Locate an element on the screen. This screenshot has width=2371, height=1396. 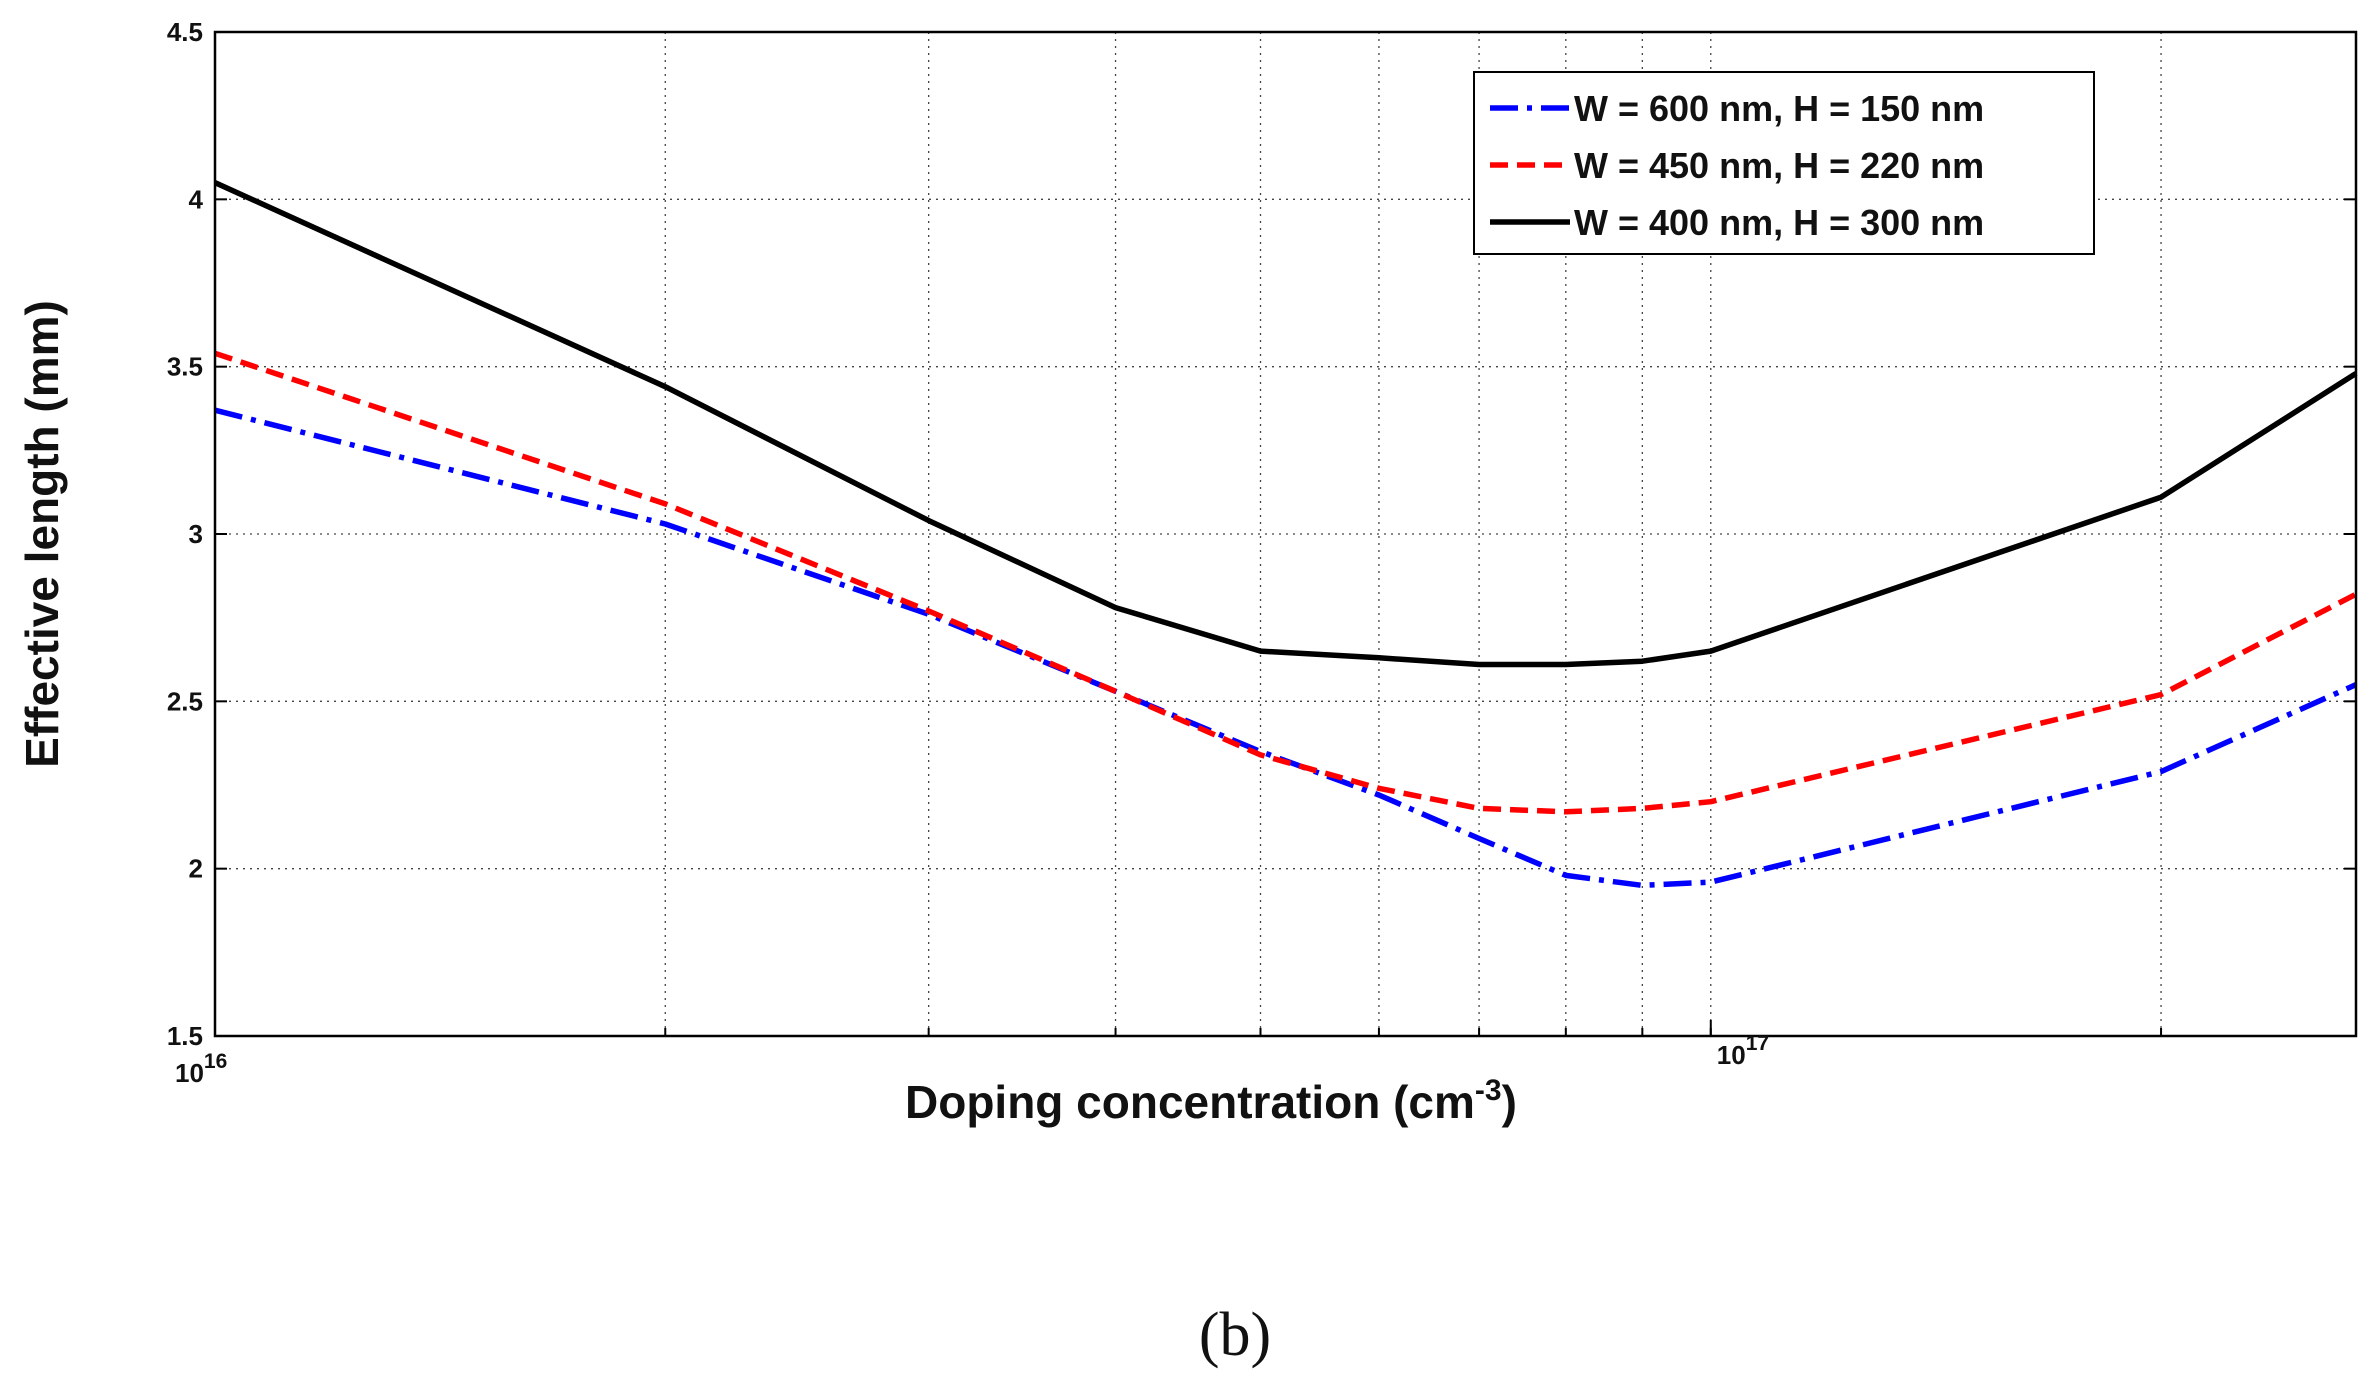
x-axis-label: Doping concentration (cm-3) is located at coordinates (1211, 1101).